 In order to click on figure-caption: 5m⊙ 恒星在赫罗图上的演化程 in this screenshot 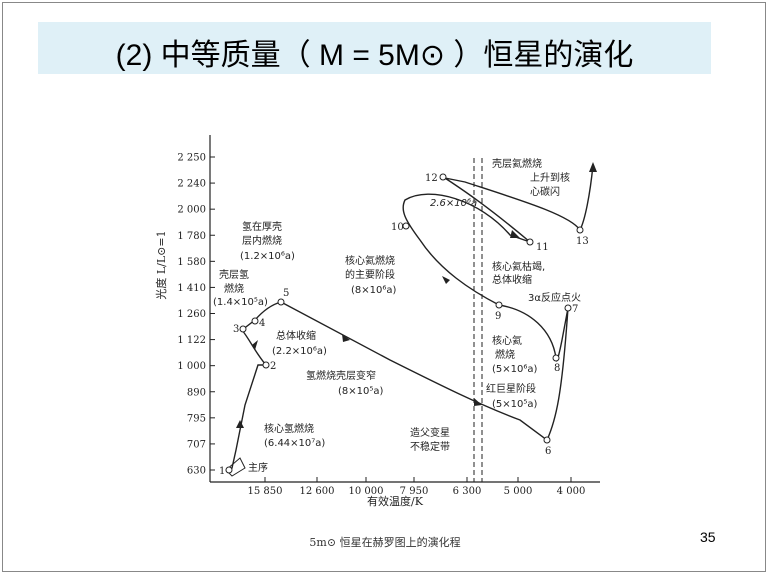, I will do `click(385, 542)`.